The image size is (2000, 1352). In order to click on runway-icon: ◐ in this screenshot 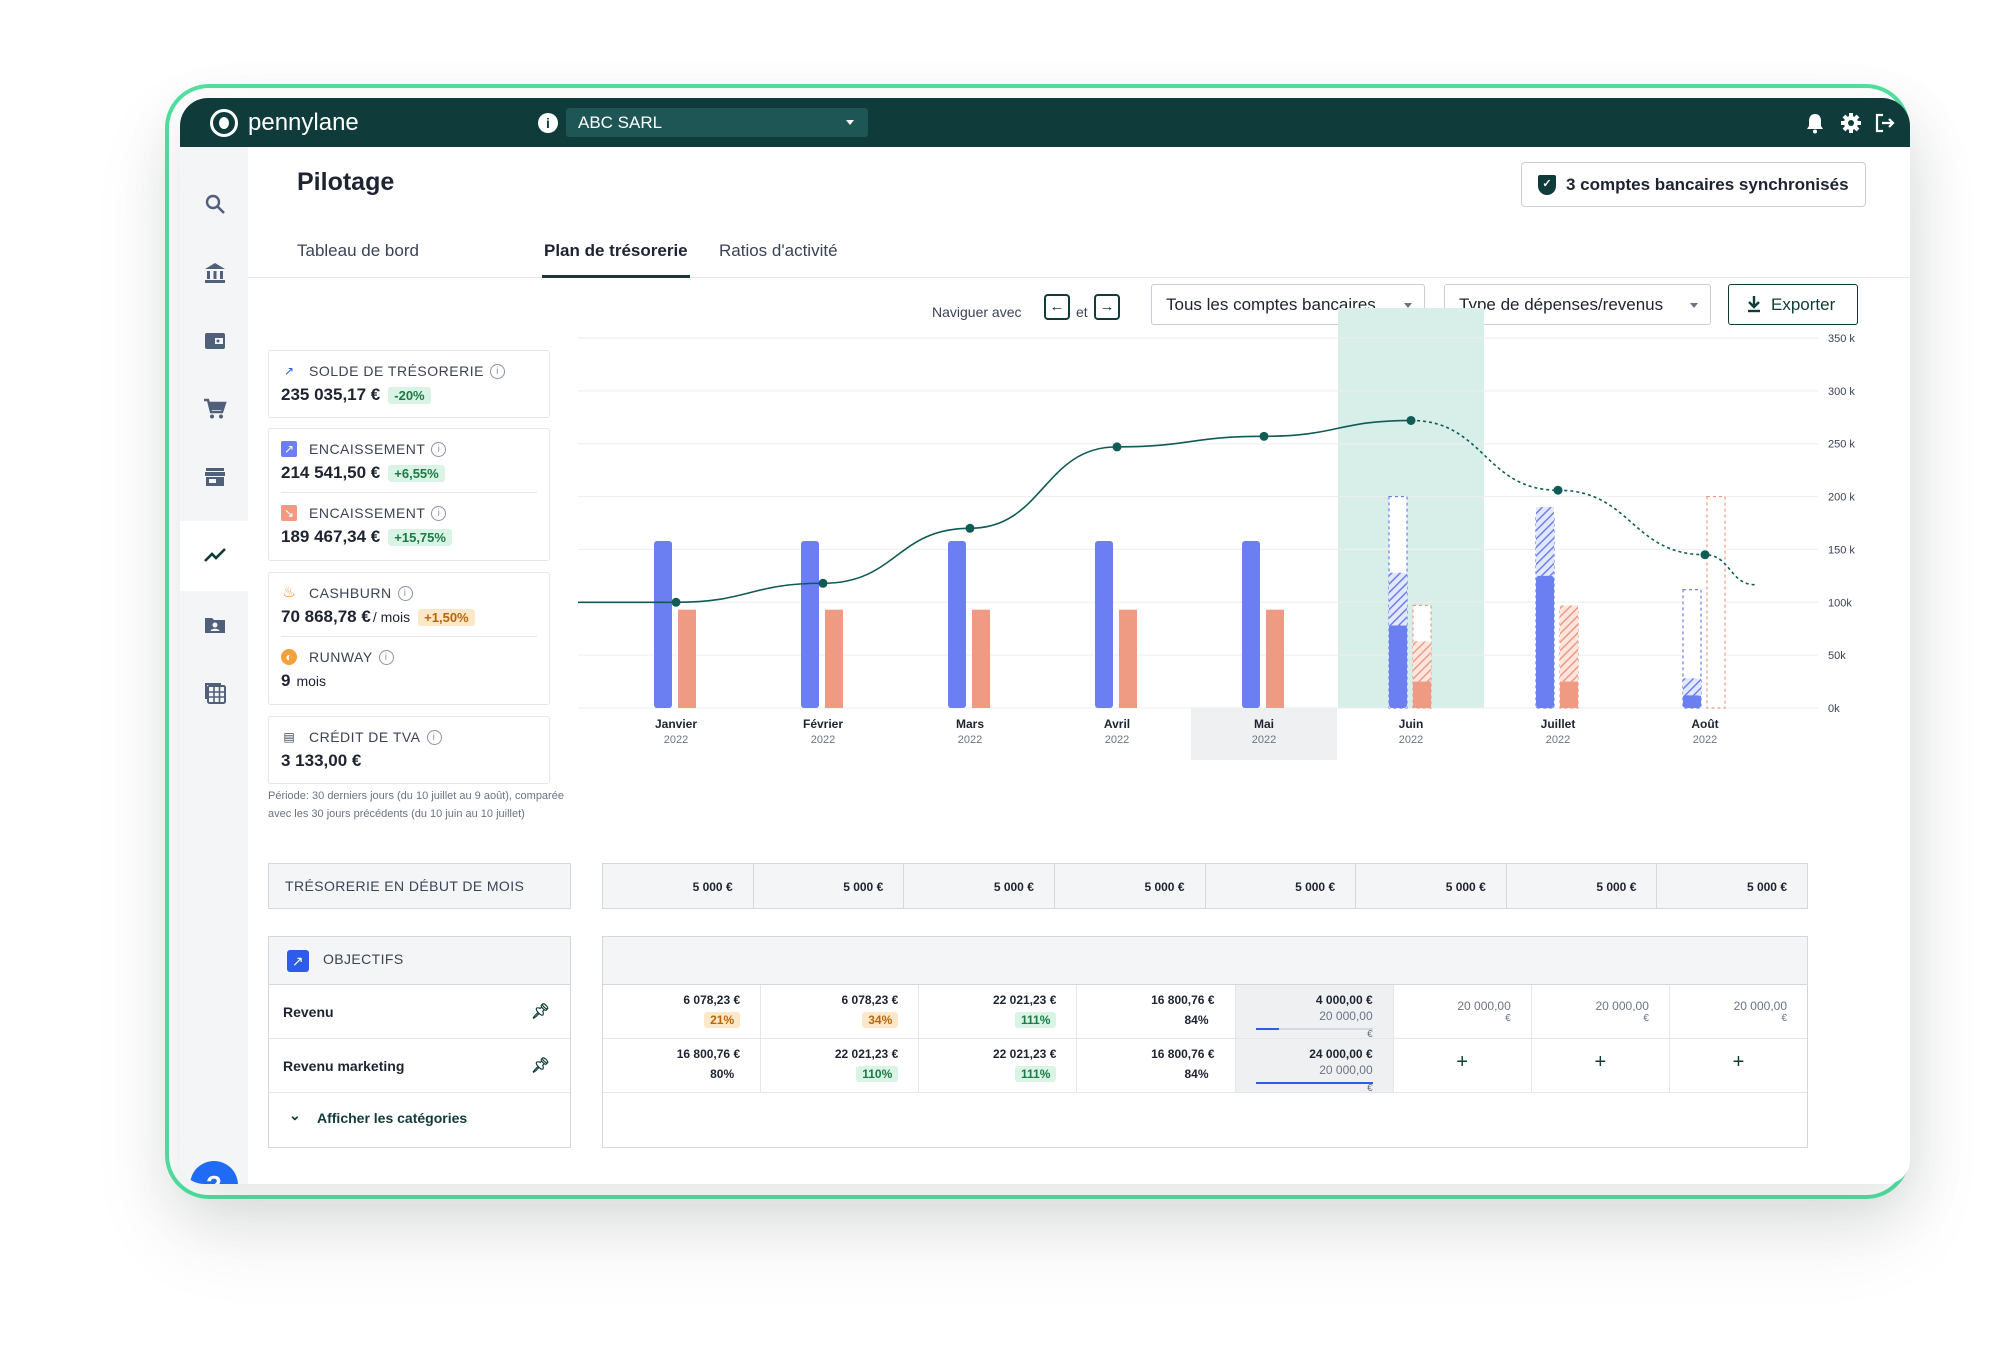, I will do `click(289, 657)`.